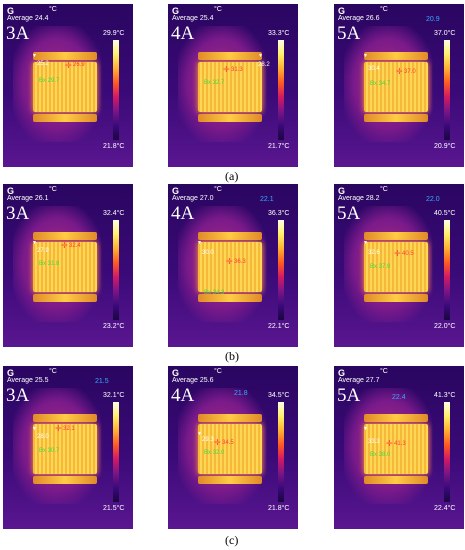 The width and height of the screenshot is (465, 550). Describe the element at coordinates (380, 267) in the screenshot. I see `box-max-readout: Bx 37.9` at that location.